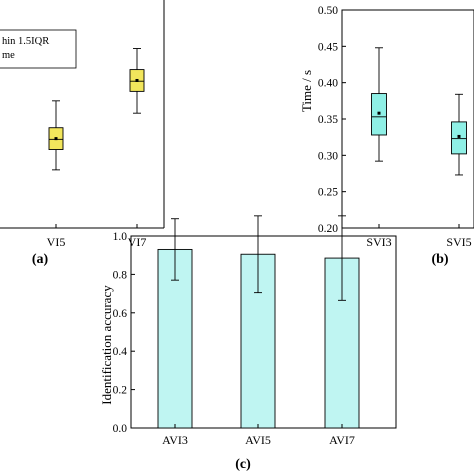 Image resolution: width=474 pixels, height=474 pixels. I want to click on x-tick-label: AVI7, so click(342, 440).